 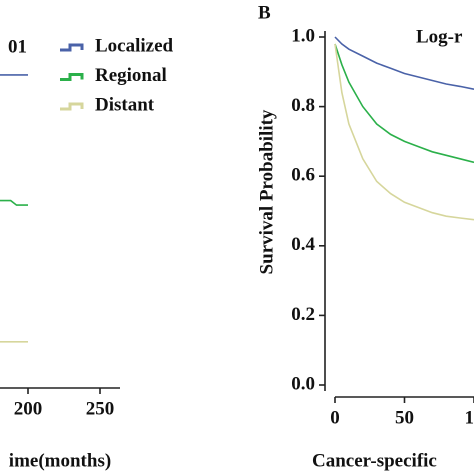 What do you see at coordinates (125, 104) in the screenshot?
I see `legend-label: Distant` at bounding box center [125, 104].